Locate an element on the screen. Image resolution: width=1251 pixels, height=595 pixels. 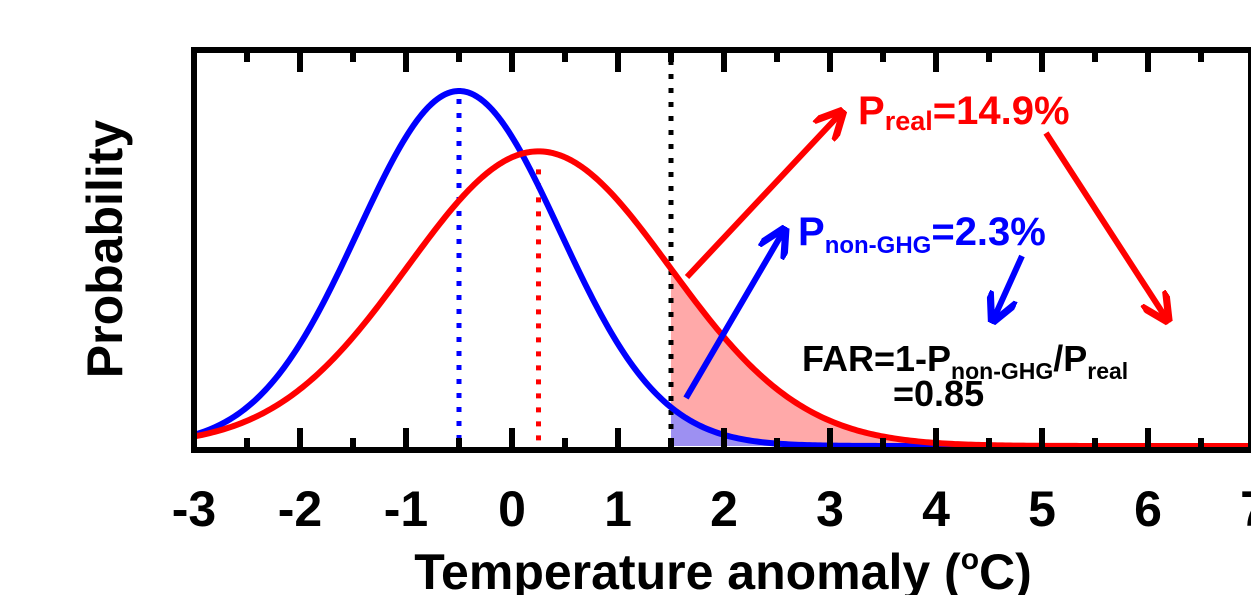
x-tick-label: 7 is located at coordinates (1245, 509).